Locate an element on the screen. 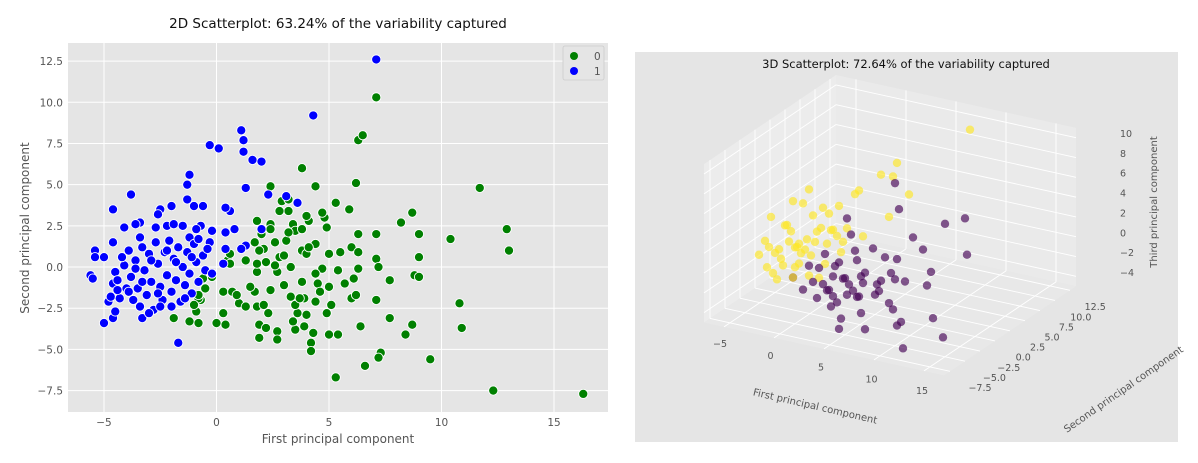  y-tick-label: 2.5 is located at coordinates (54, 227).